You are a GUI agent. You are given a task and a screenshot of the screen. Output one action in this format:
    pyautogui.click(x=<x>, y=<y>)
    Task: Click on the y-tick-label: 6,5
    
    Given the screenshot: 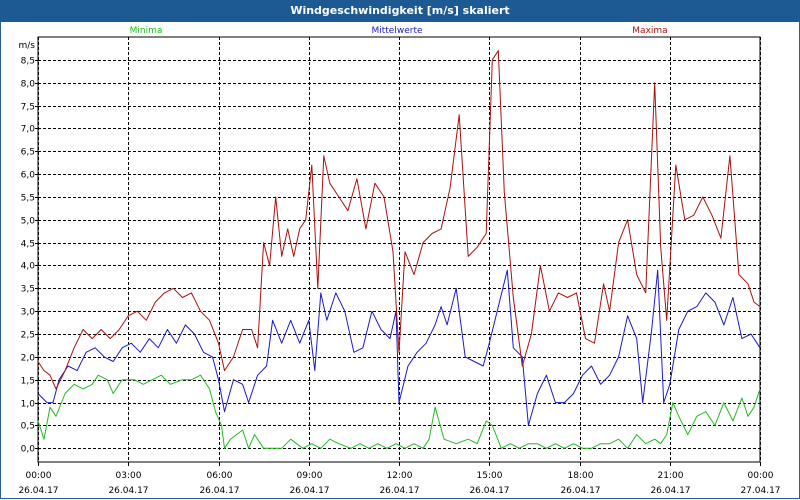 What is the action you would take?
    pyautogui.click(x=28, y=153)
    